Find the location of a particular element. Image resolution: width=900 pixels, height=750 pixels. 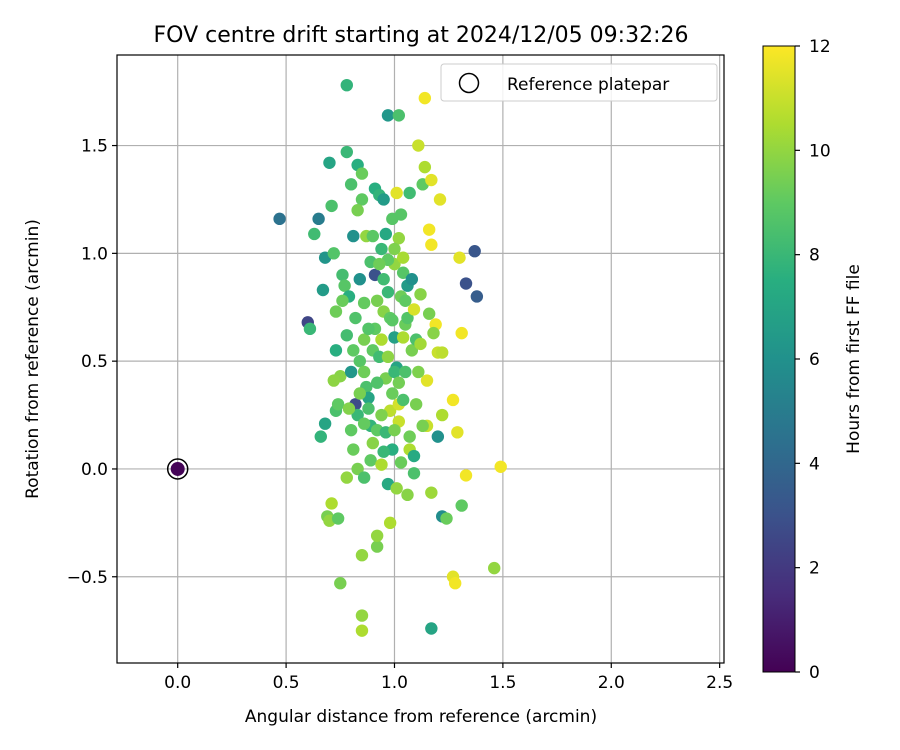

legend: Reference platepar is located at coordinates (579, 82).